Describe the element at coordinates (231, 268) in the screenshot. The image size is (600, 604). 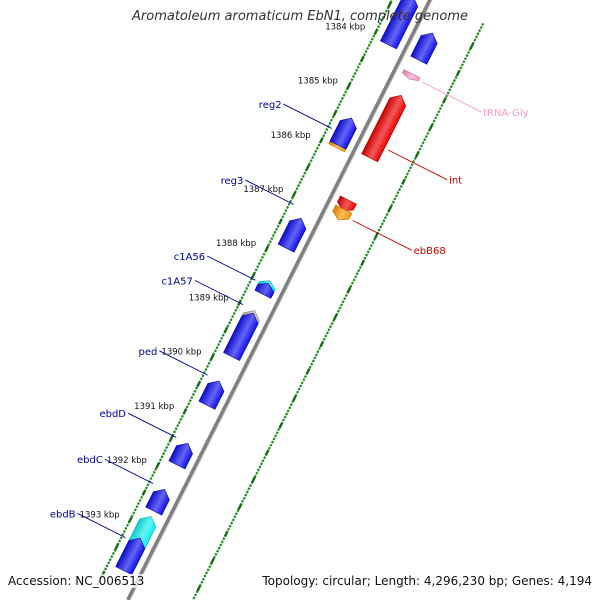
I see `gene-label-leader` at that location.